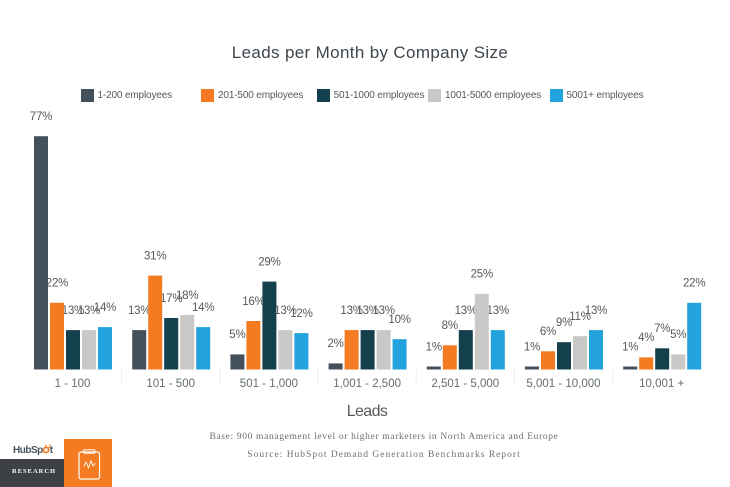 Image resolution: width=730 pixels, height=487 pixels. What do you see at coordinates (646, 338) in the screenshot?
I see `svg-text: 4%` at bounding box center [646, 338].